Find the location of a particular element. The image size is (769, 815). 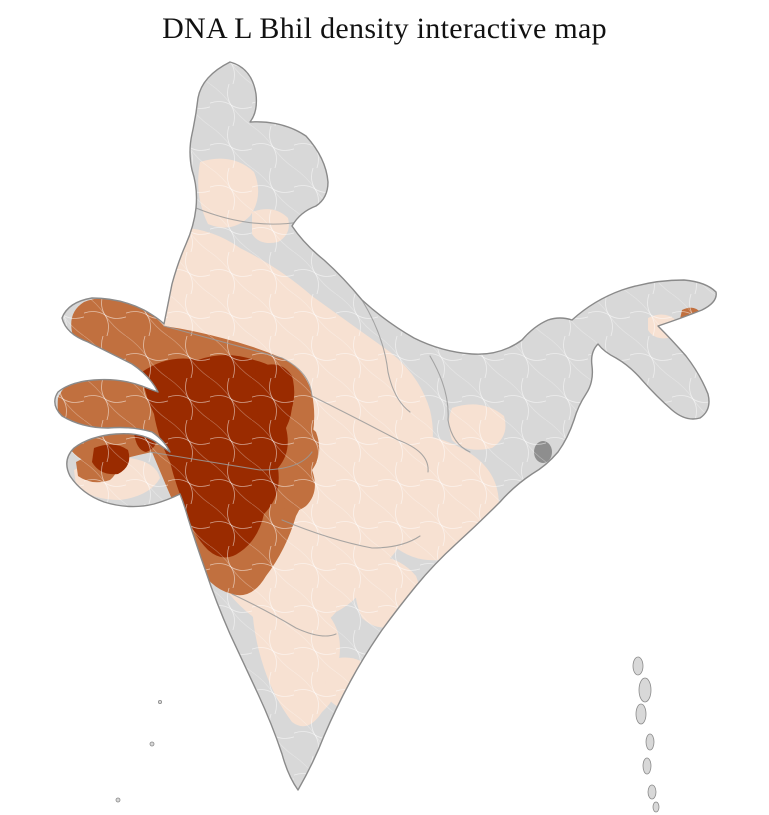

lakshadweep-islands is located at coordinates (138, 751).